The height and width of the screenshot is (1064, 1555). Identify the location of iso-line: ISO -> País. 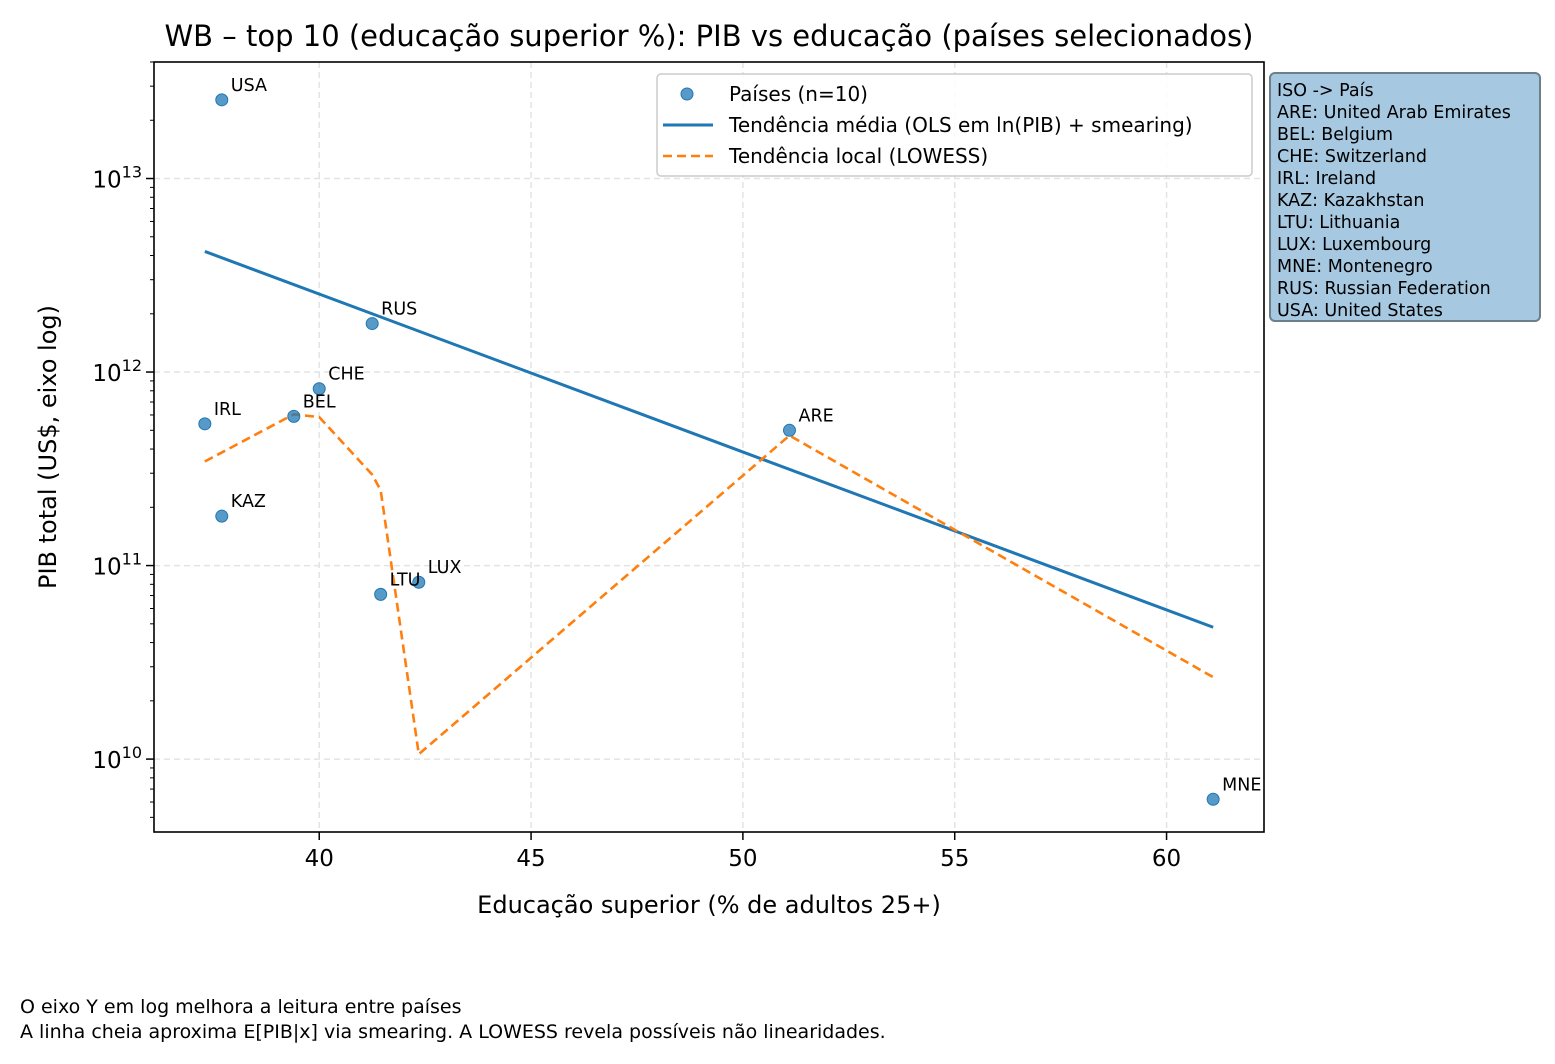
(1325, 91).